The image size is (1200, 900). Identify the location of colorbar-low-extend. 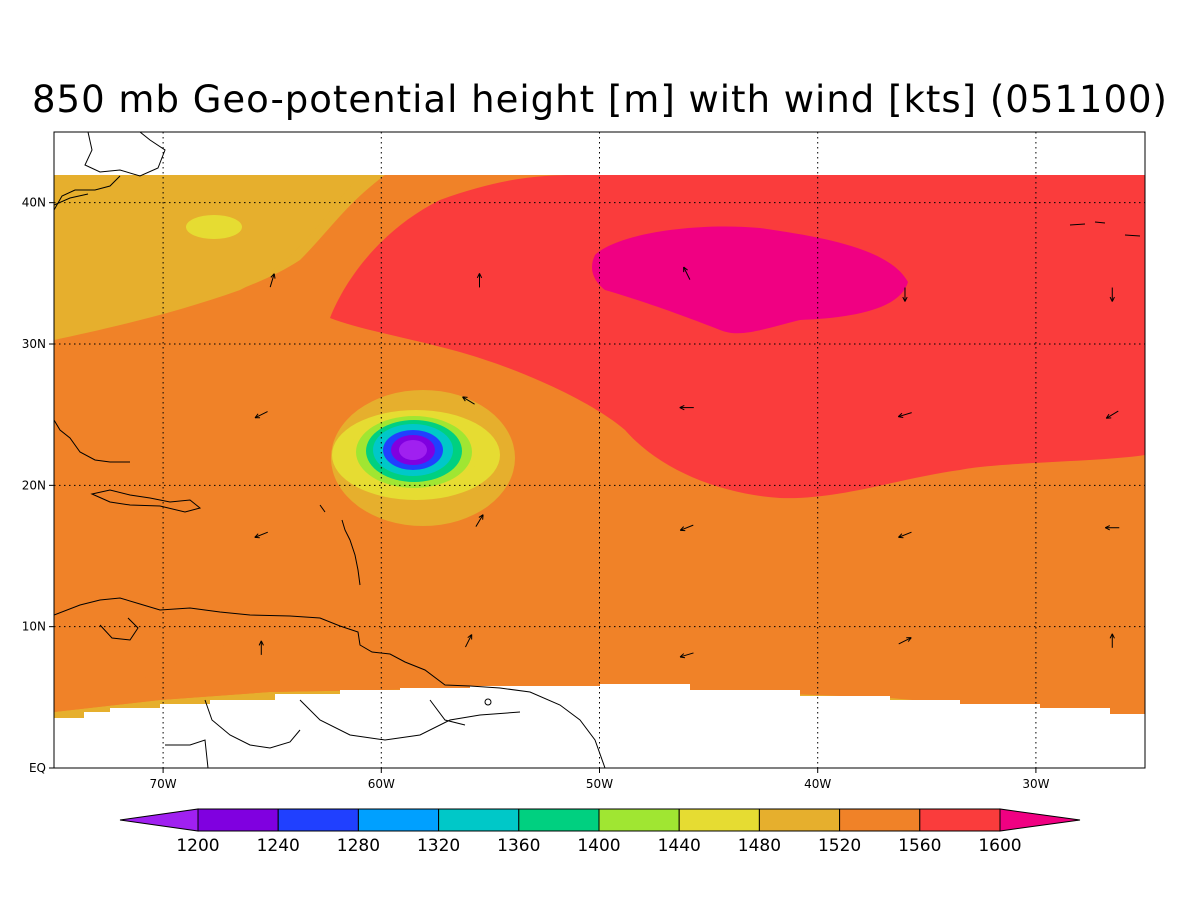
(159, 820).